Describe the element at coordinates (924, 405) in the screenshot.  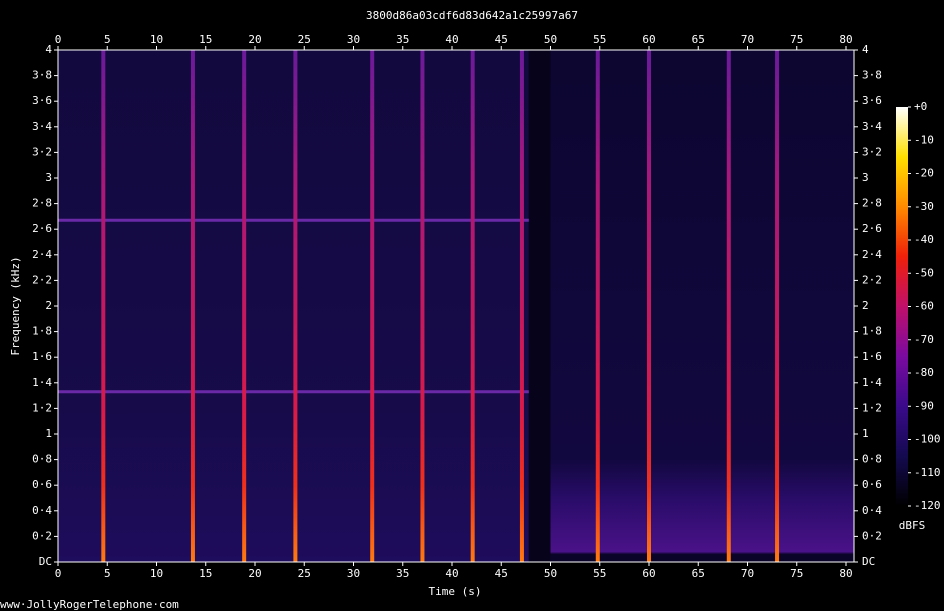
I see `colorbar-tick-label: -90` at that location.